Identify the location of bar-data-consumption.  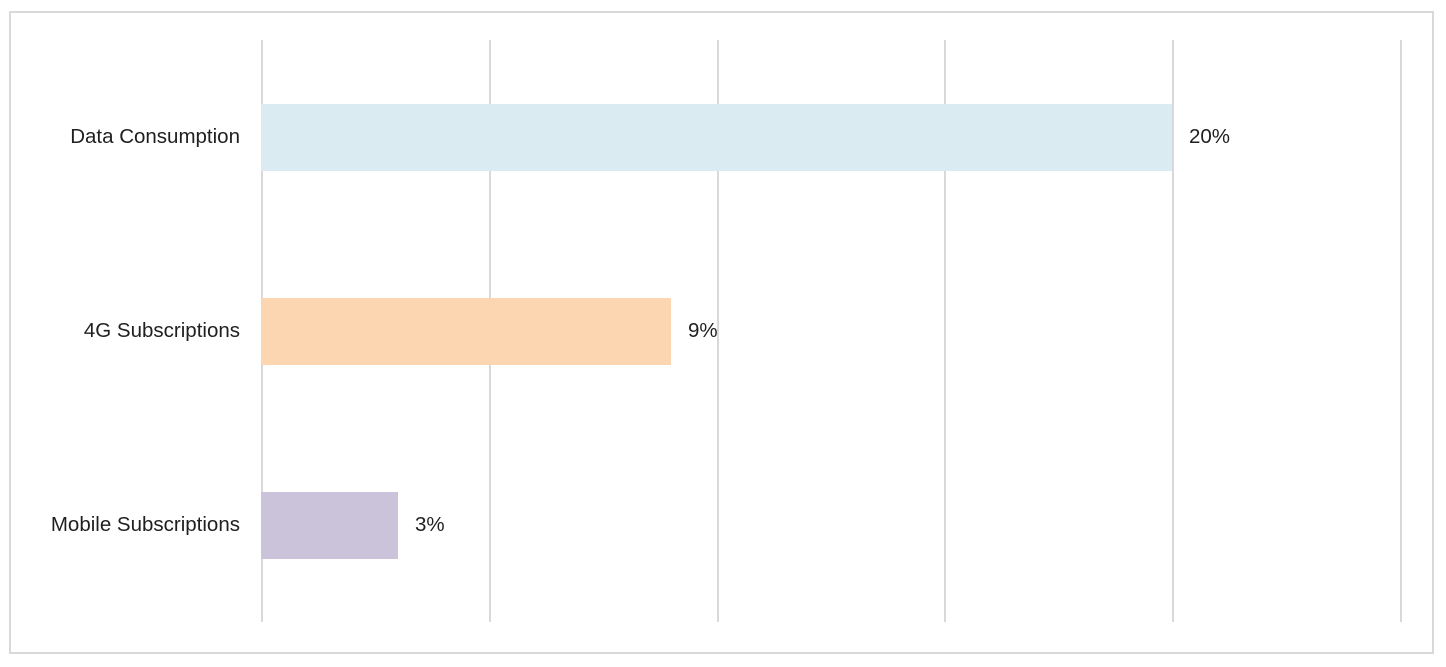
(716, 137).